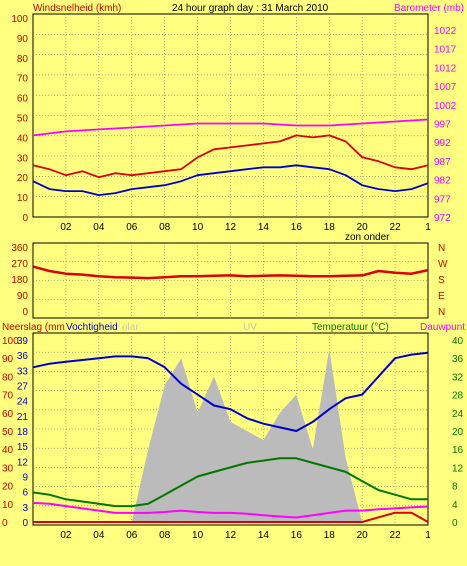 The image size is (467, 566). What do you see at coordinates (8, 450) in the screenshot?
I see `rain-ytick: 40` at bounding box center [8, 450].